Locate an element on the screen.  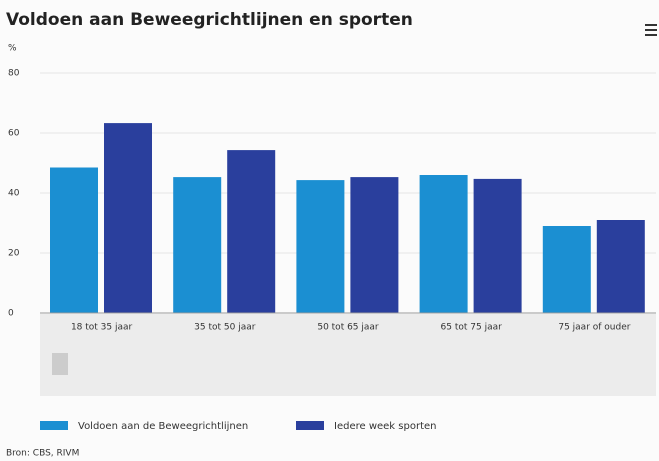
legend-label: Voldoen aan de Beweegrichtlijnen is located at coordinates (163, 426).